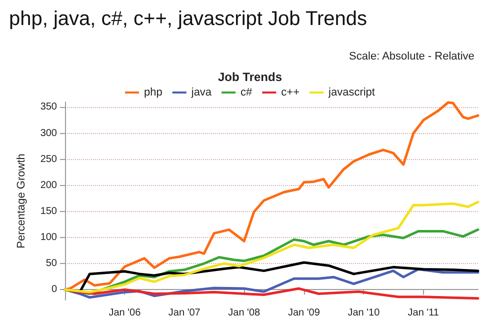 The width and height of the screenshot is (500, 324). Describe the element at coordinates (49, 107) in the screenshot. I see `y-tick-label: 350` at that location.